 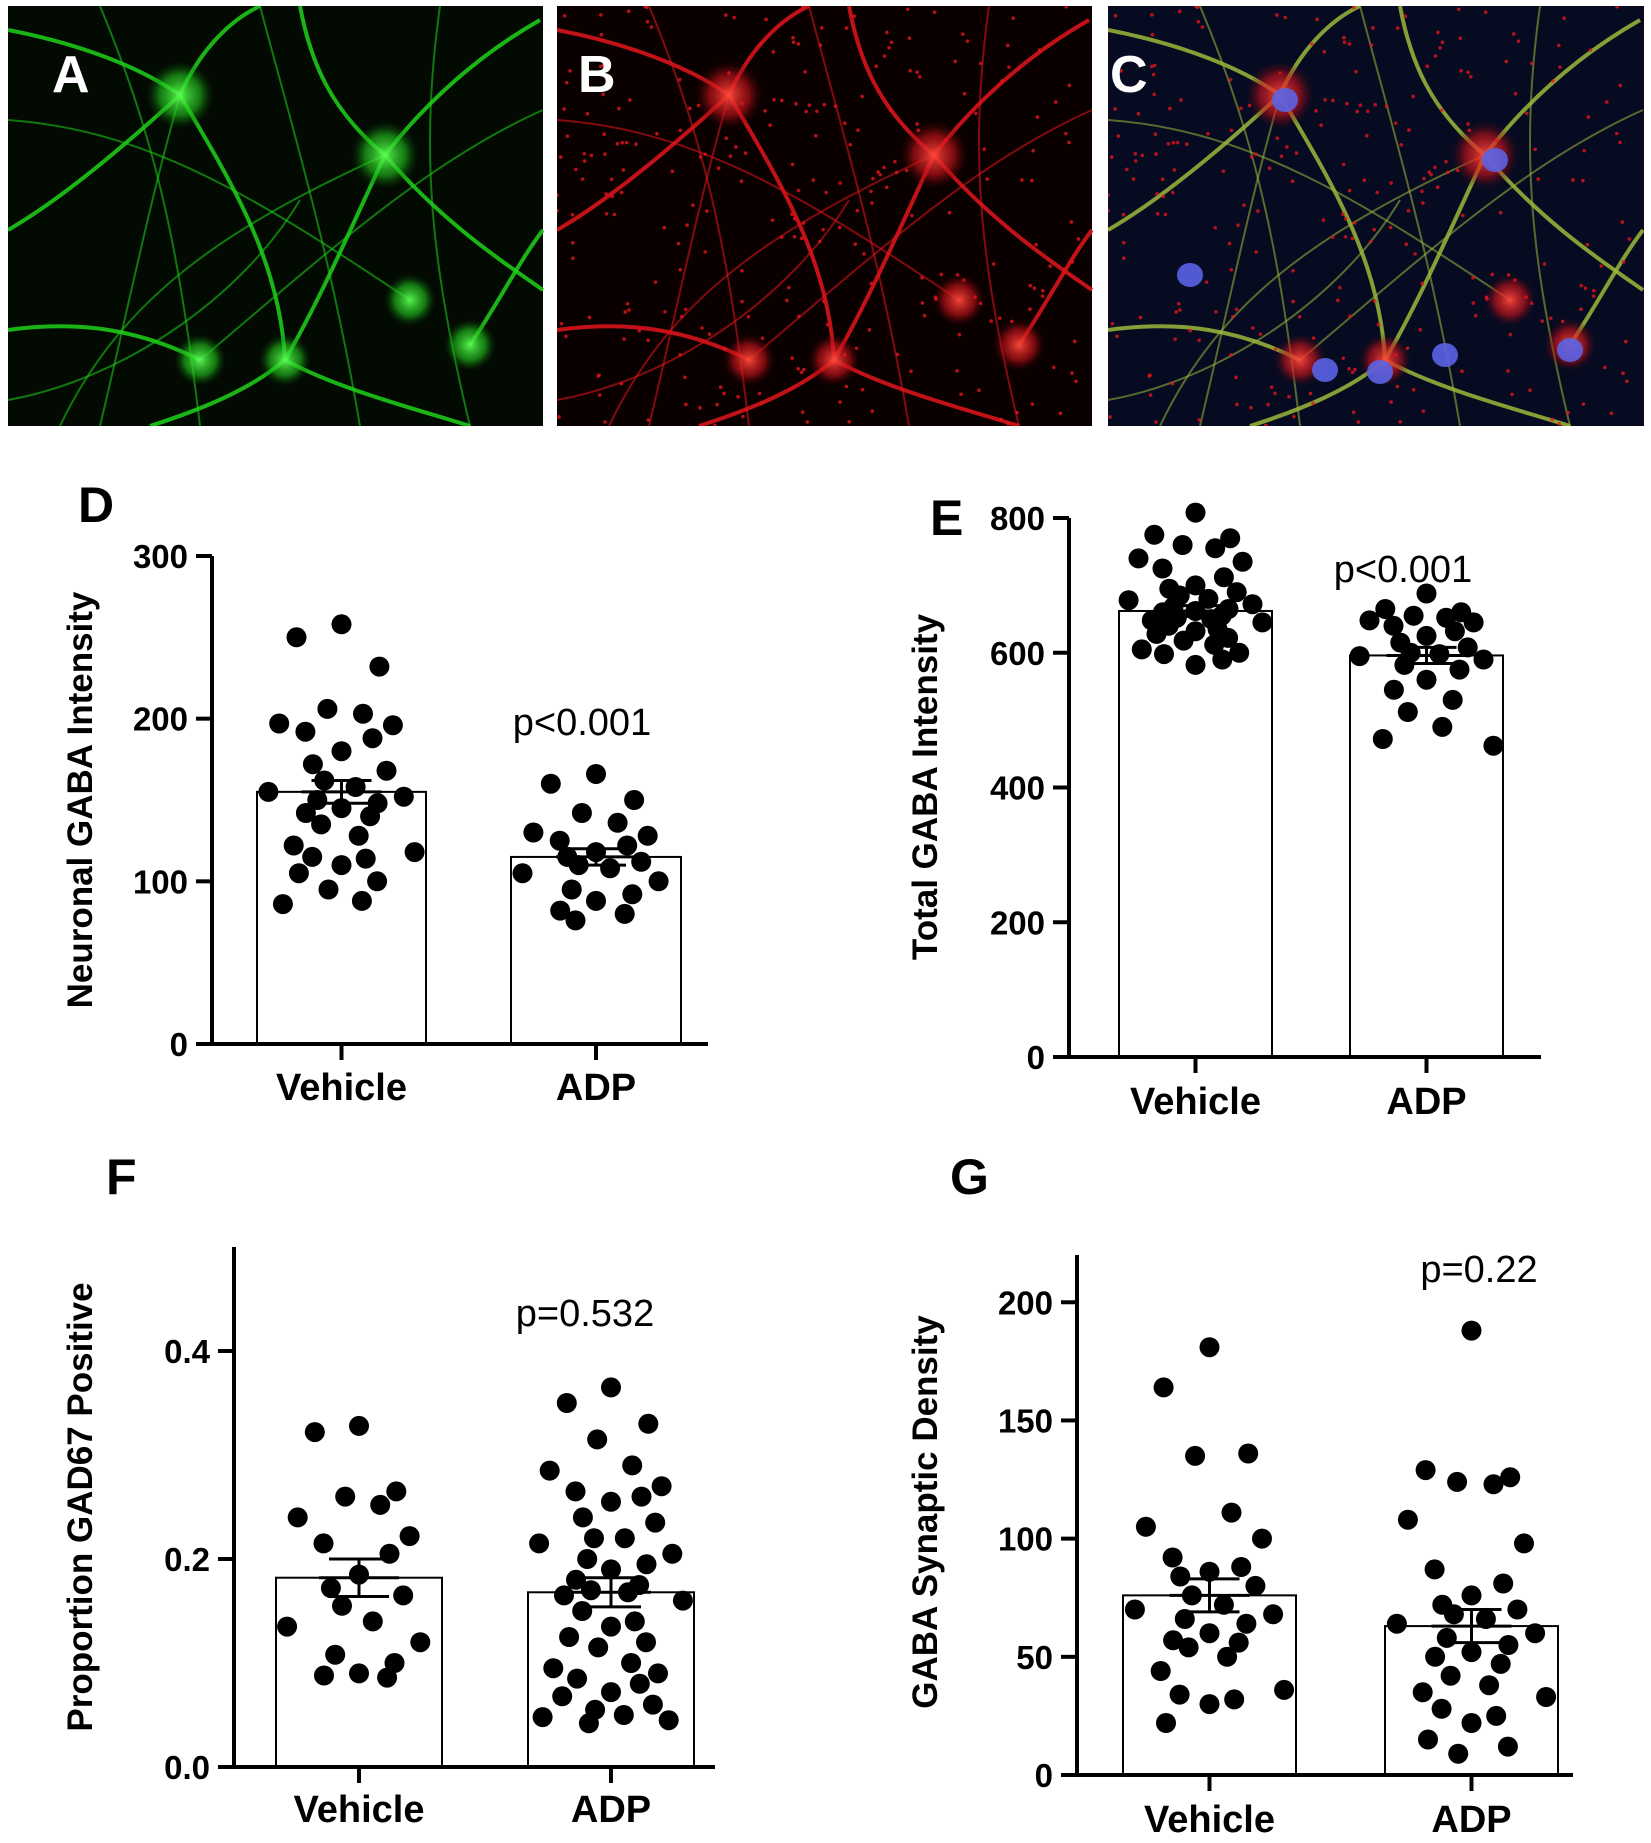 I want to click on x-category-label: Vehicle, so click(x=1195, y=1102).